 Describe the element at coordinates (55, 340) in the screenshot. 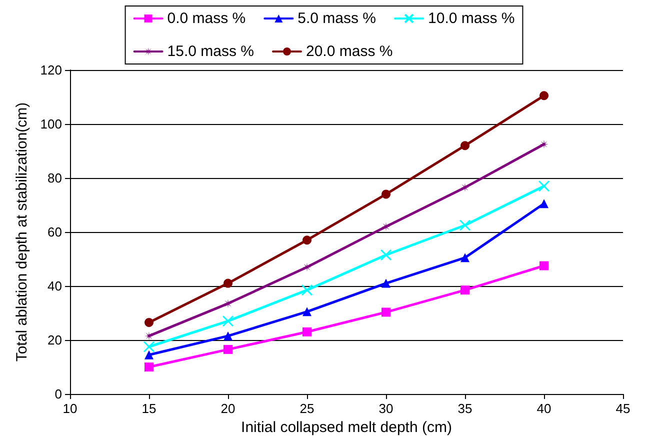

I see `y-tick-label: 20` at that location.